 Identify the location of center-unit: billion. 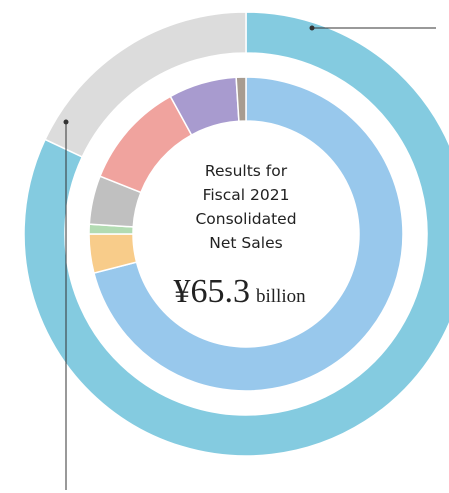
(281, 296).